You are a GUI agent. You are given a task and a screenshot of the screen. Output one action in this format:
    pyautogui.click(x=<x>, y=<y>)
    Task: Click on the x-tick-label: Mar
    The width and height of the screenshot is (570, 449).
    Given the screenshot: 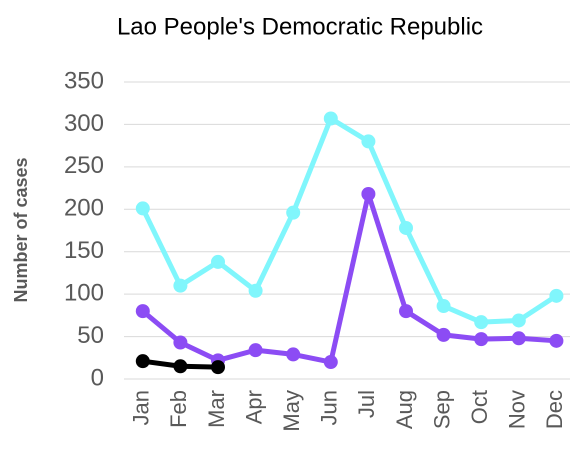 What is the action you would take?
    pyautogui.click(x=216, y=409)
    